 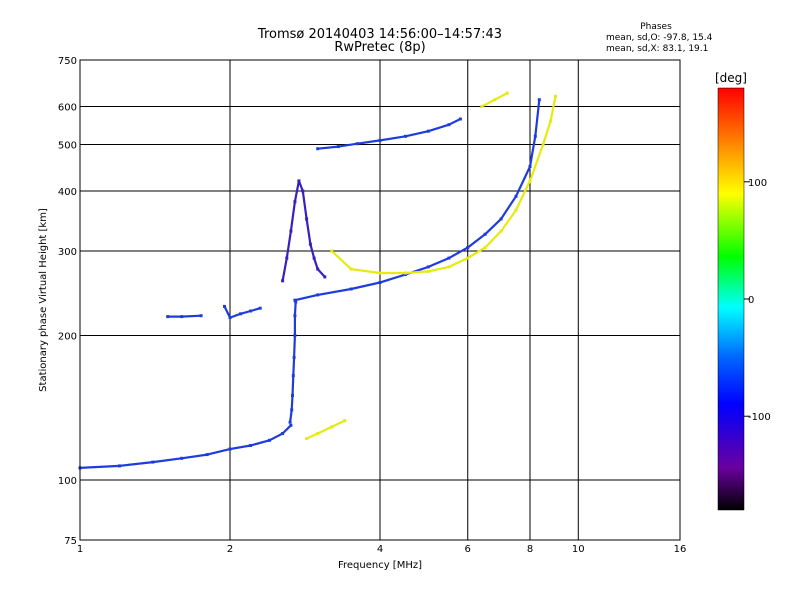 What do you see at coordinates (380, 565) in the screenshot?
I see `x-axis-label: Frequency [MHz]` at bounding box center [380, 565].